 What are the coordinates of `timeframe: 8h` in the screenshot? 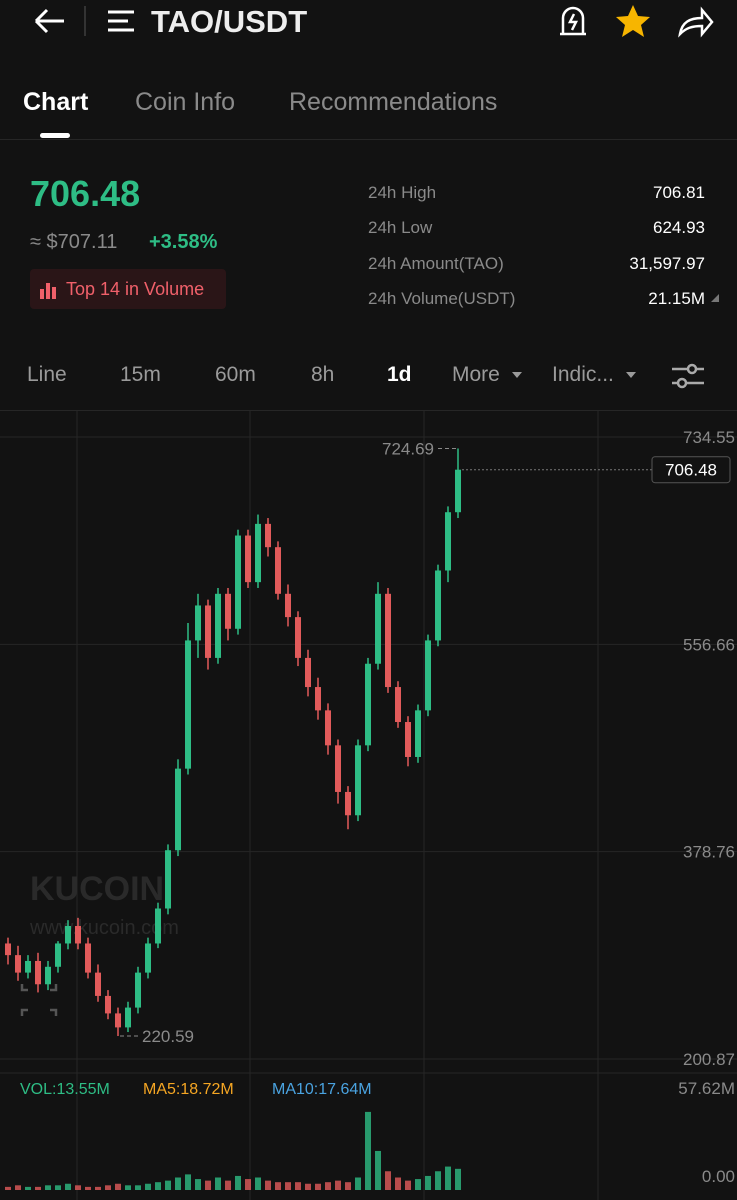 It's located at (323, 374).